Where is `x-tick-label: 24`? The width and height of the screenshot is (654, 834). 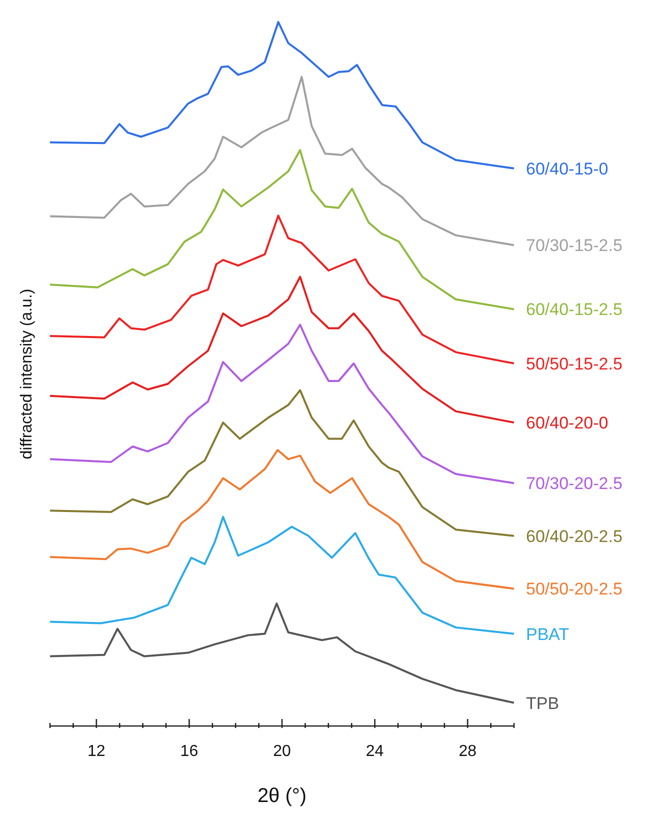 x-tick-label: 24 is located at coordinates (375, 751).